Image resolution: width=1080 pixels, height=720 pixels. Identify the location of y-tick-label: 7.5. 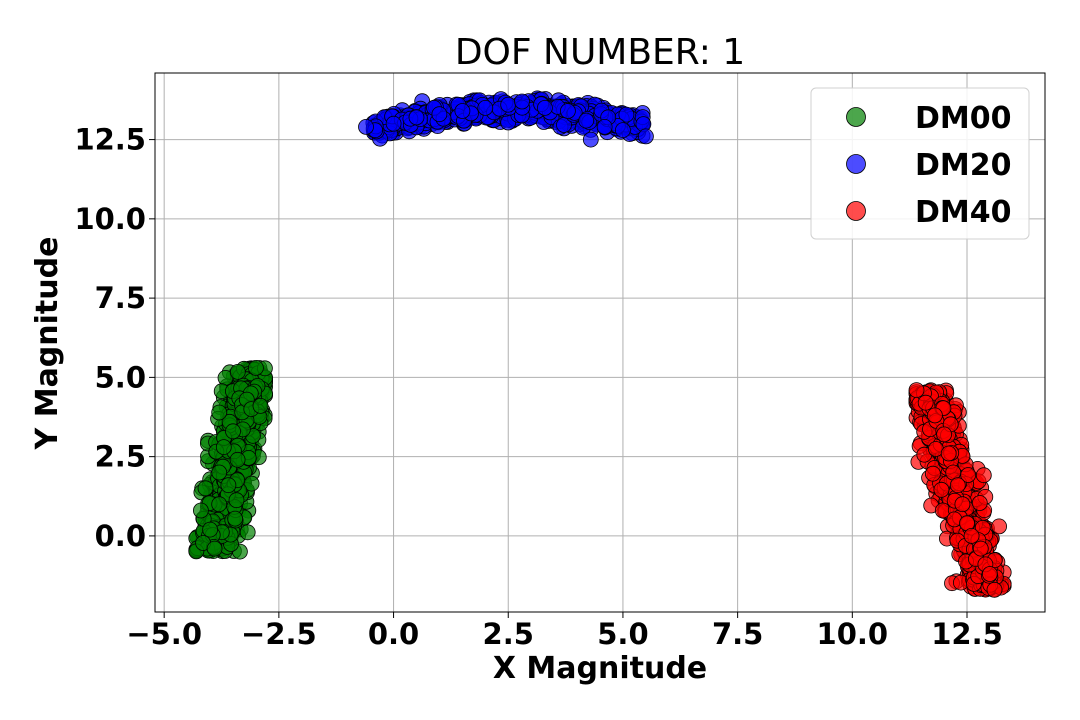
(120, 298).